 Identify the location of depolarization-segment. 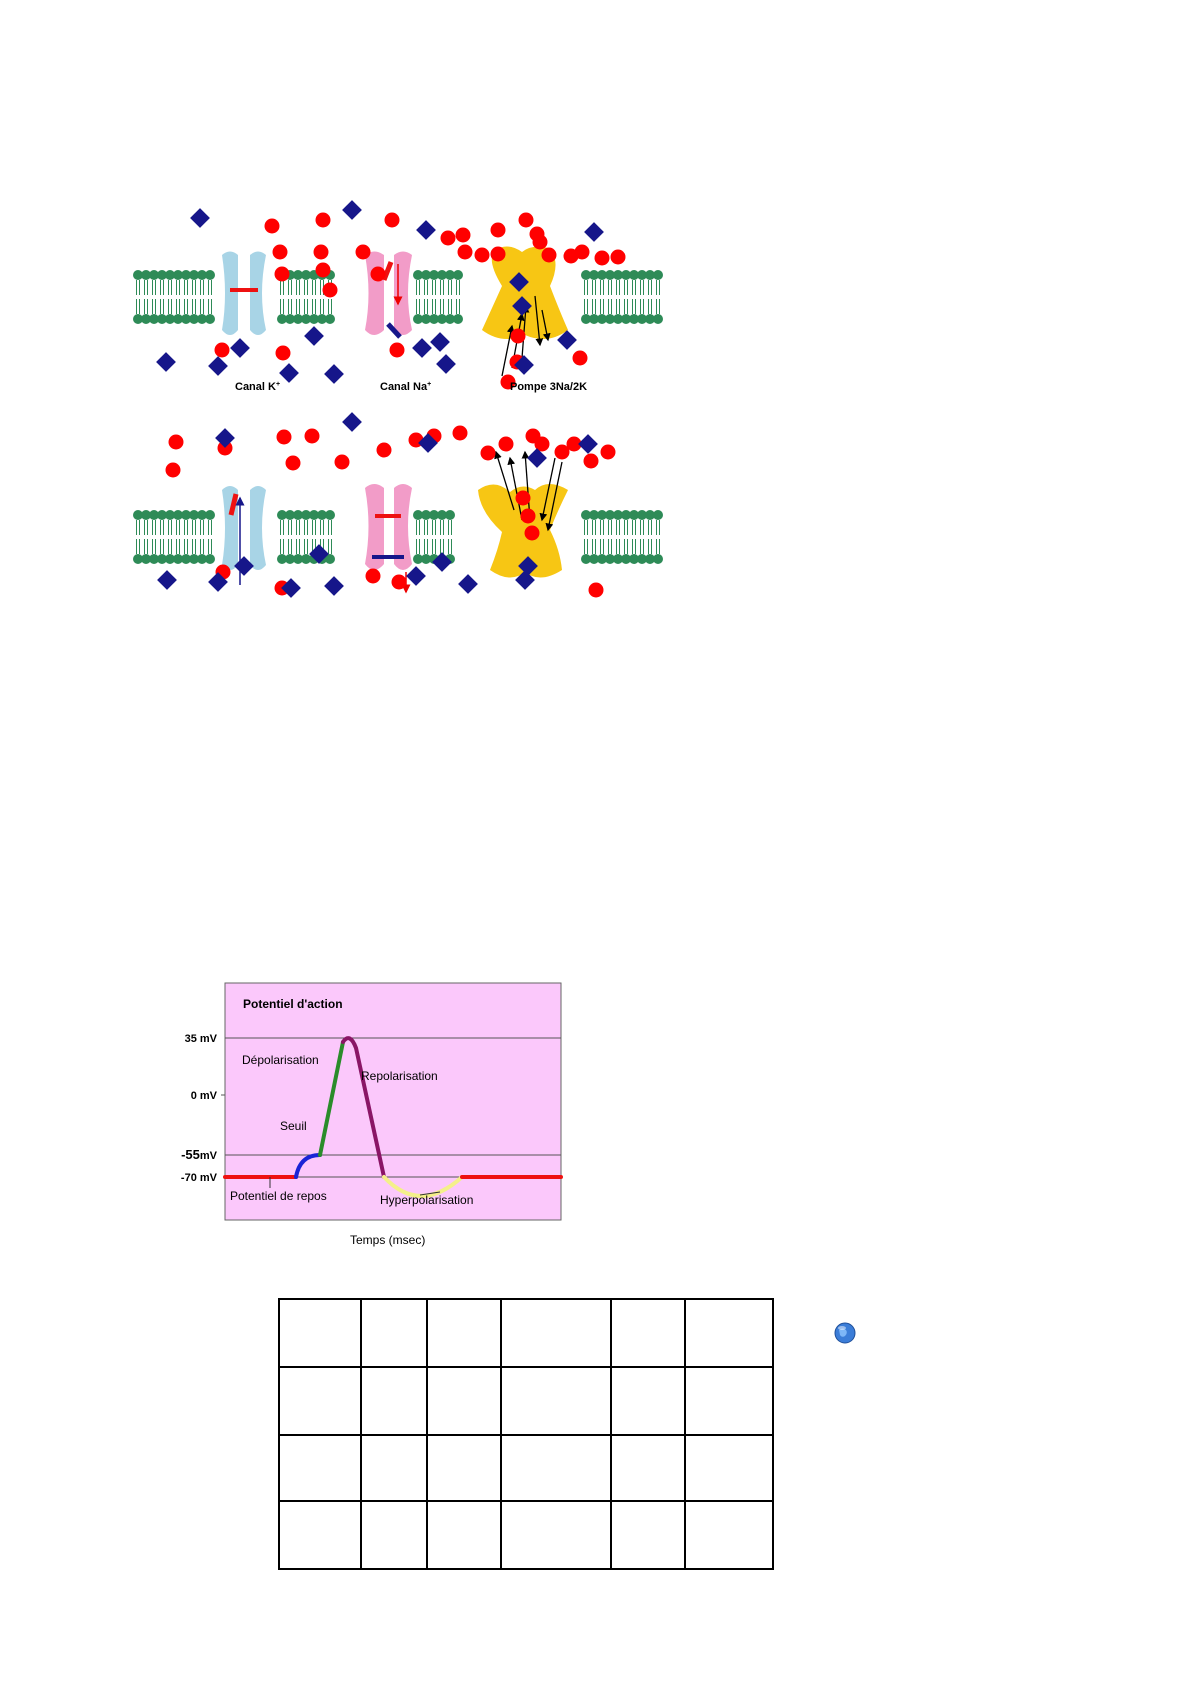
(331, 1098).